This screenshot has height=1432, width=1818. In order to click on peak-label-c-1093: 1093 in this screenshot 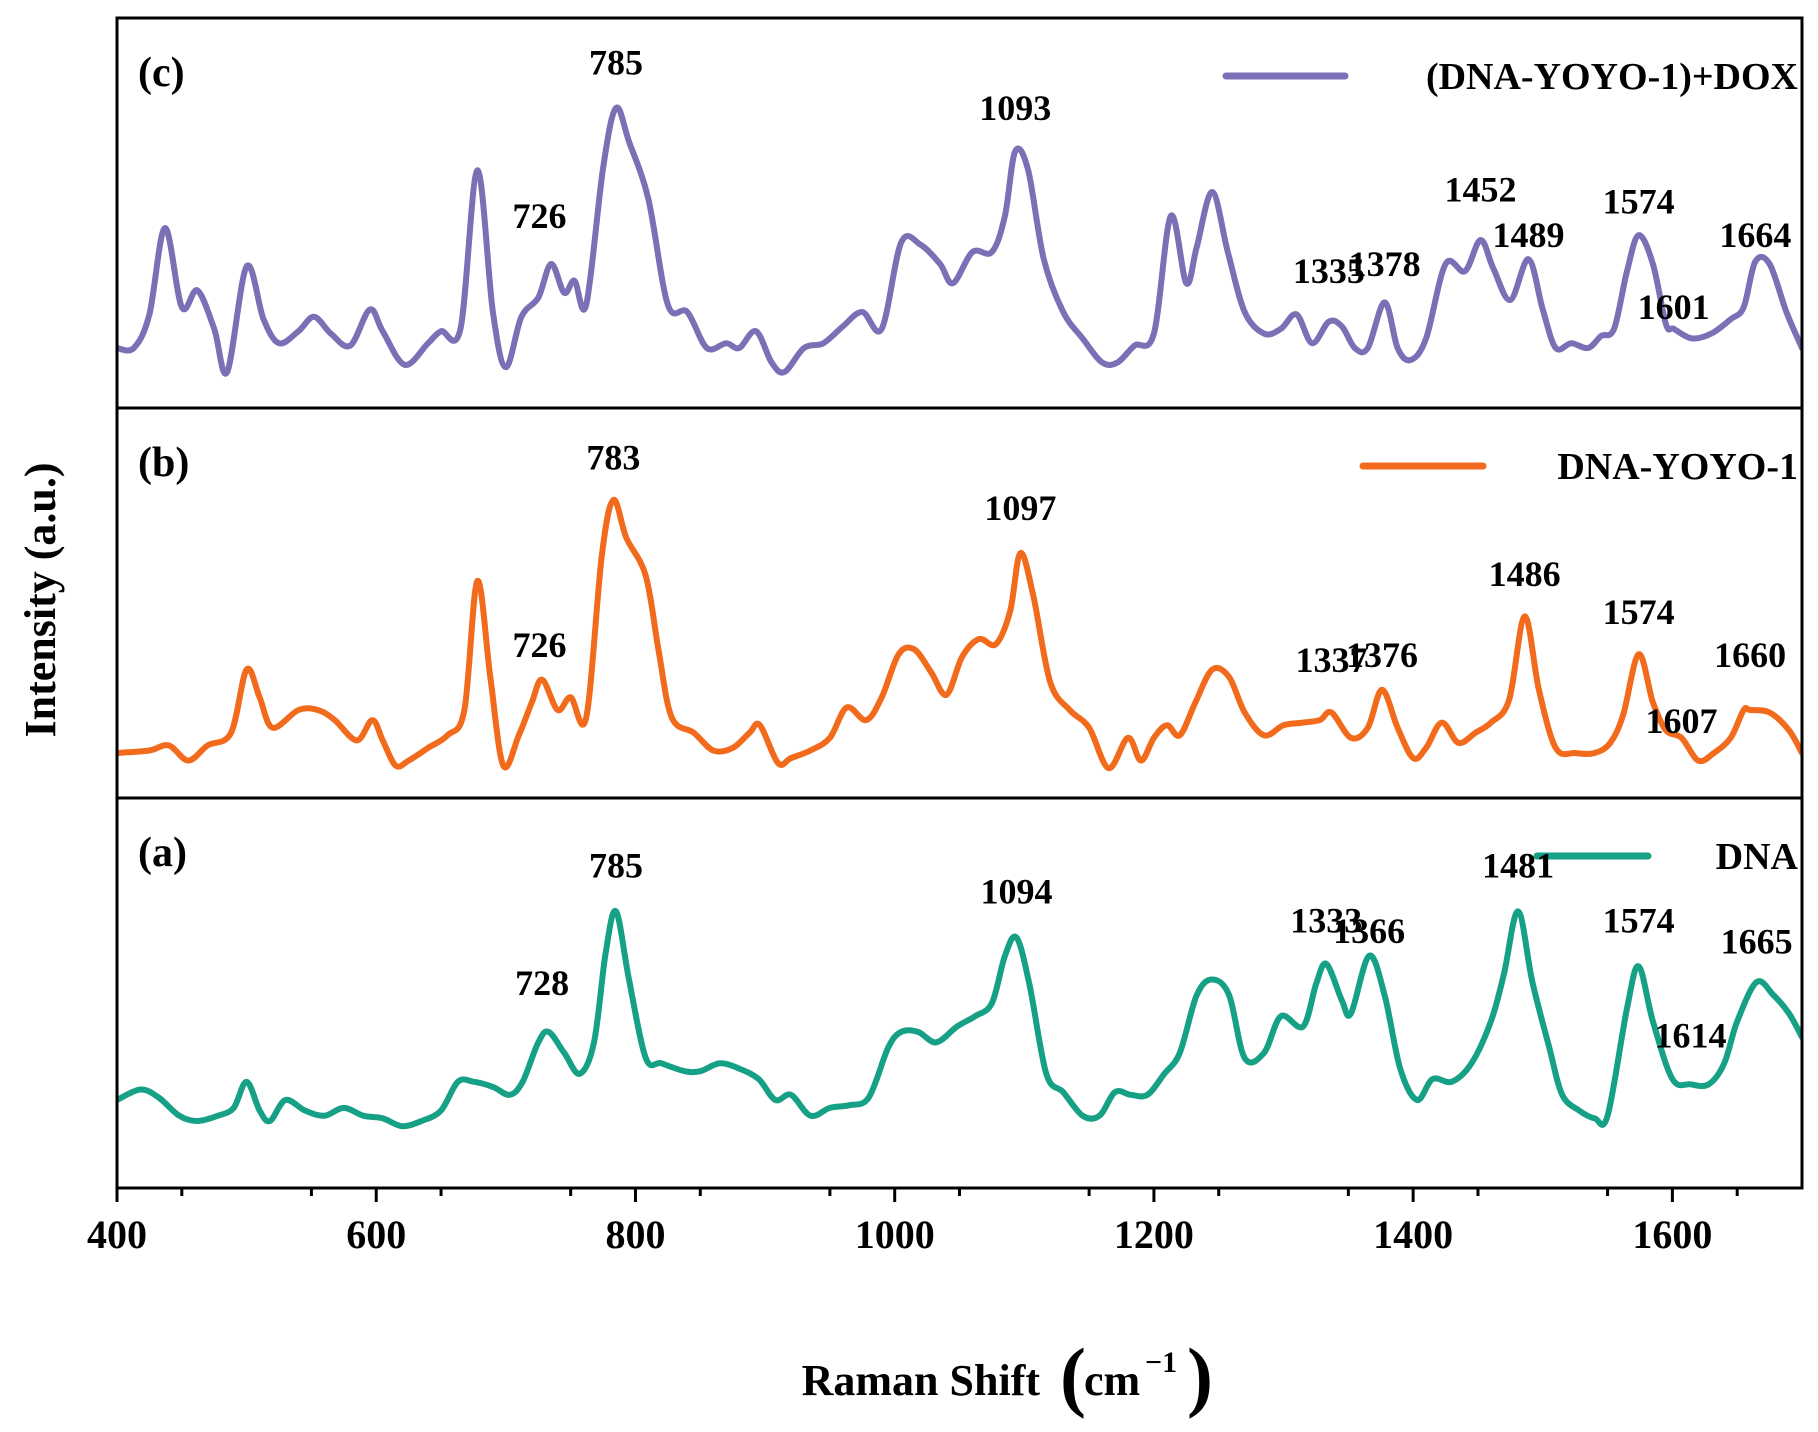, I will do `click(1015, 108)`.